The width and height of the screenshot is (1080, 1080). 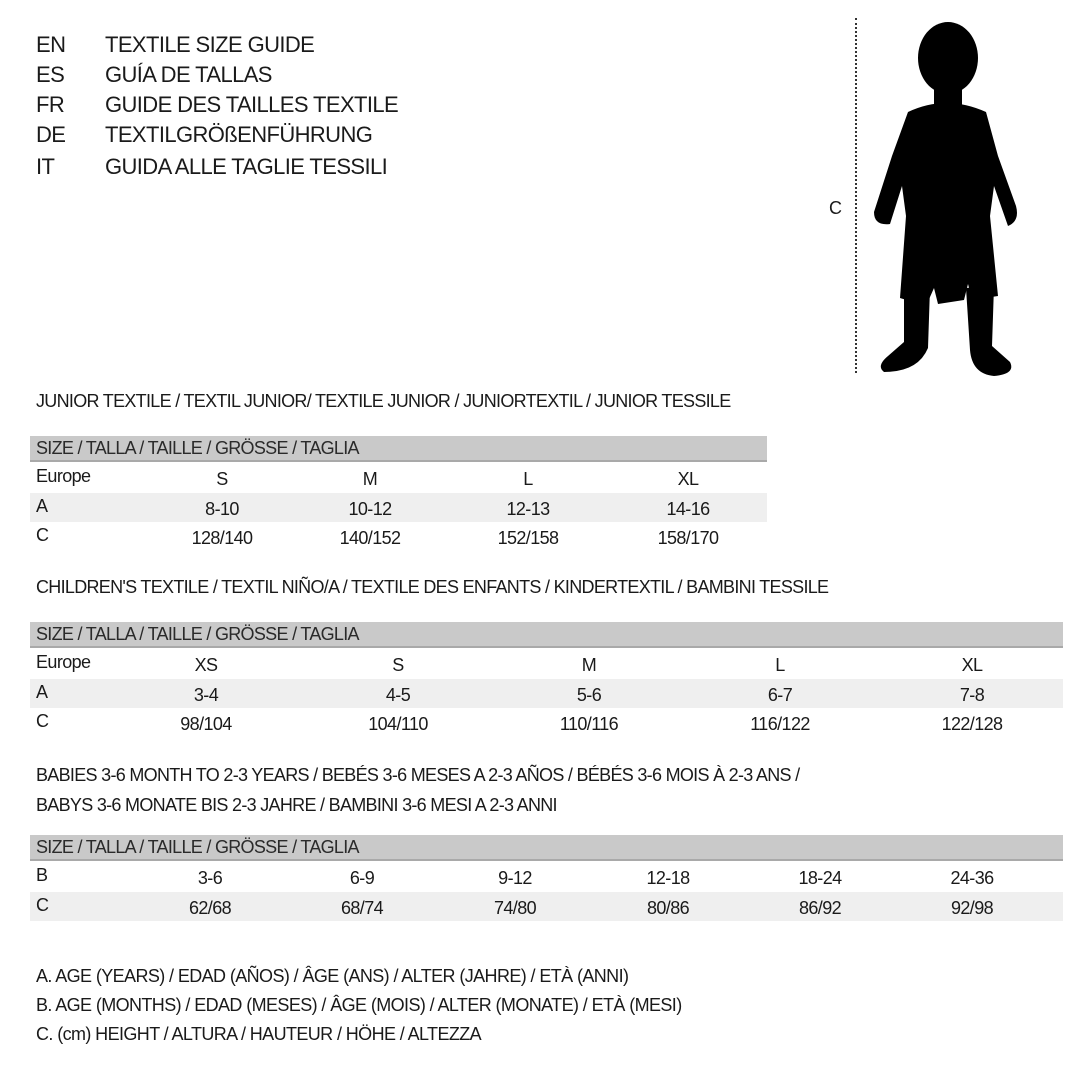 I want to click on table-cell: 10-12, so click(x=370, y=508).